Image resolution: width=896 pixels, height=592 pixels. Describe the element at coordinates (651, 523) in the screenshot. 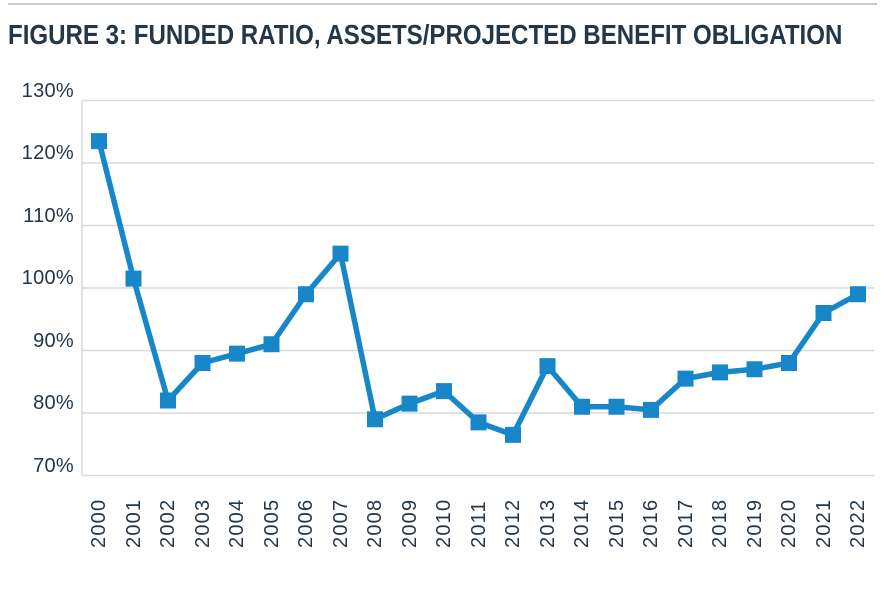

I see `x-axis-tick-label: 2016` at that location.